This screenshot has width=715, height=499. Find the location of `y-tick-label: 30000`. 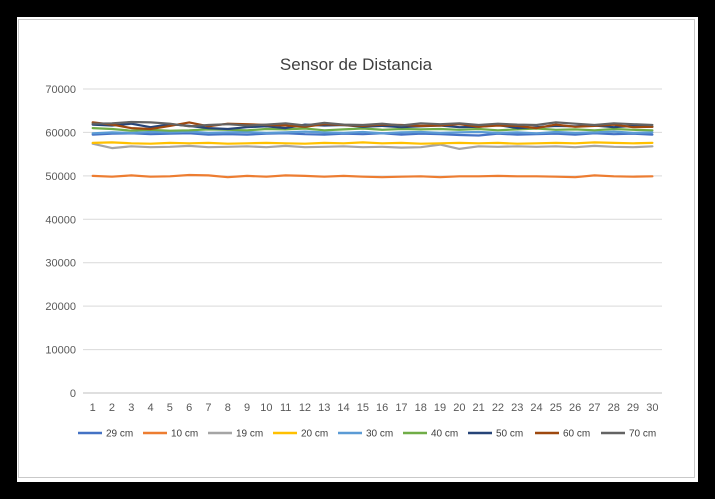

y-tick-label: 30000 is located at coordinates (60, 264).